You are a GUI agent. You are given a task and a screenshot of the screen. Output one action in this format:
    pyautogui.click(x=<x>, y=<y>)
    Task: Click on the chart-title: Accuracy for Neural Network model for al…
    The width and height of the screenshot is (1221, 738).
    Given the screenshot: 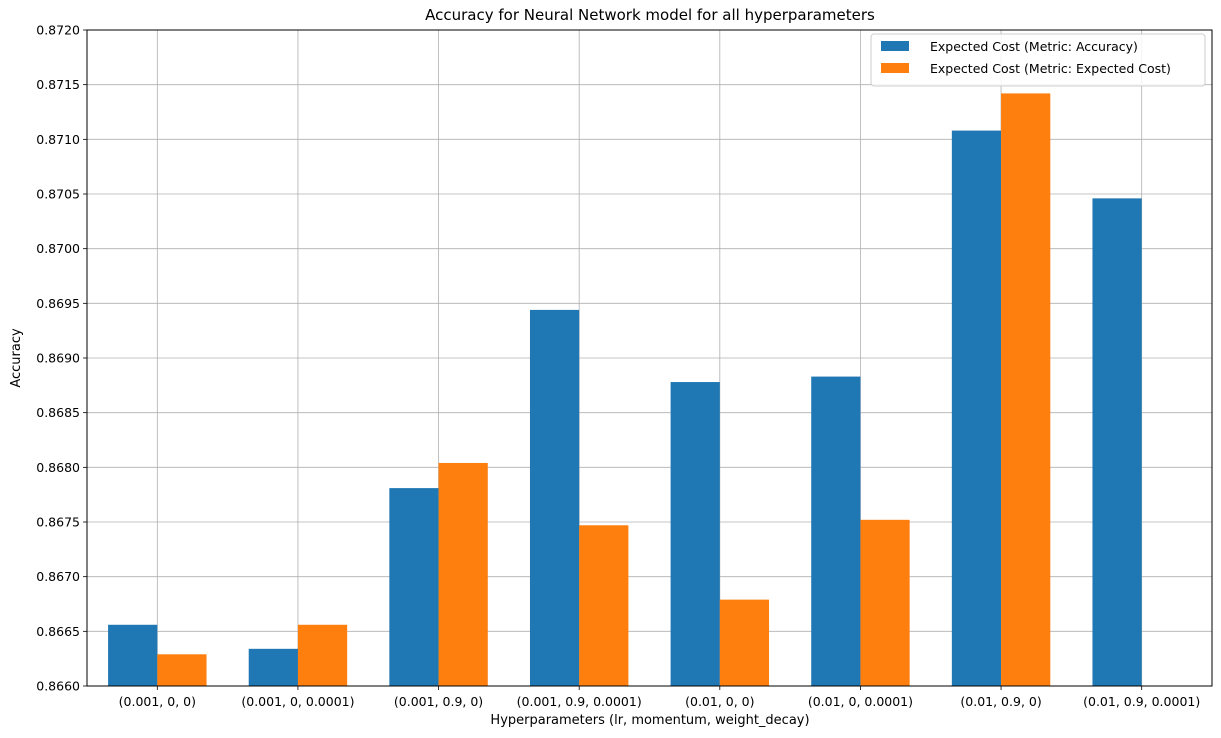 What is the action you would take?
    pyautogui.click(x=650, y=15)
    